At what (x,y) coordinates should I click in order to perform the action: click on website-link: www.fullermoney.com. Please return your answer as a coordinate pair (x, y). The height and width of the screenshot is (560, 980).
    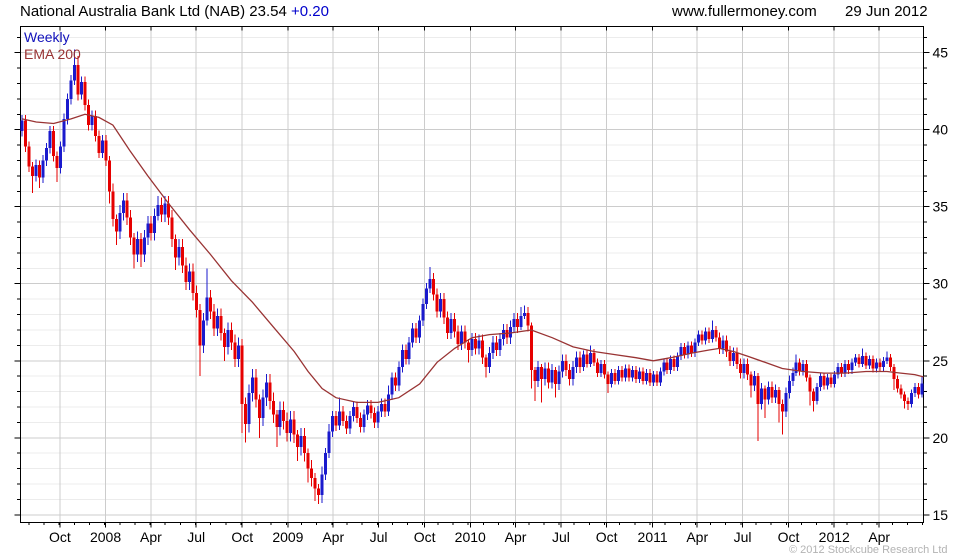
    Looking at the image, I should click on (744, 11).